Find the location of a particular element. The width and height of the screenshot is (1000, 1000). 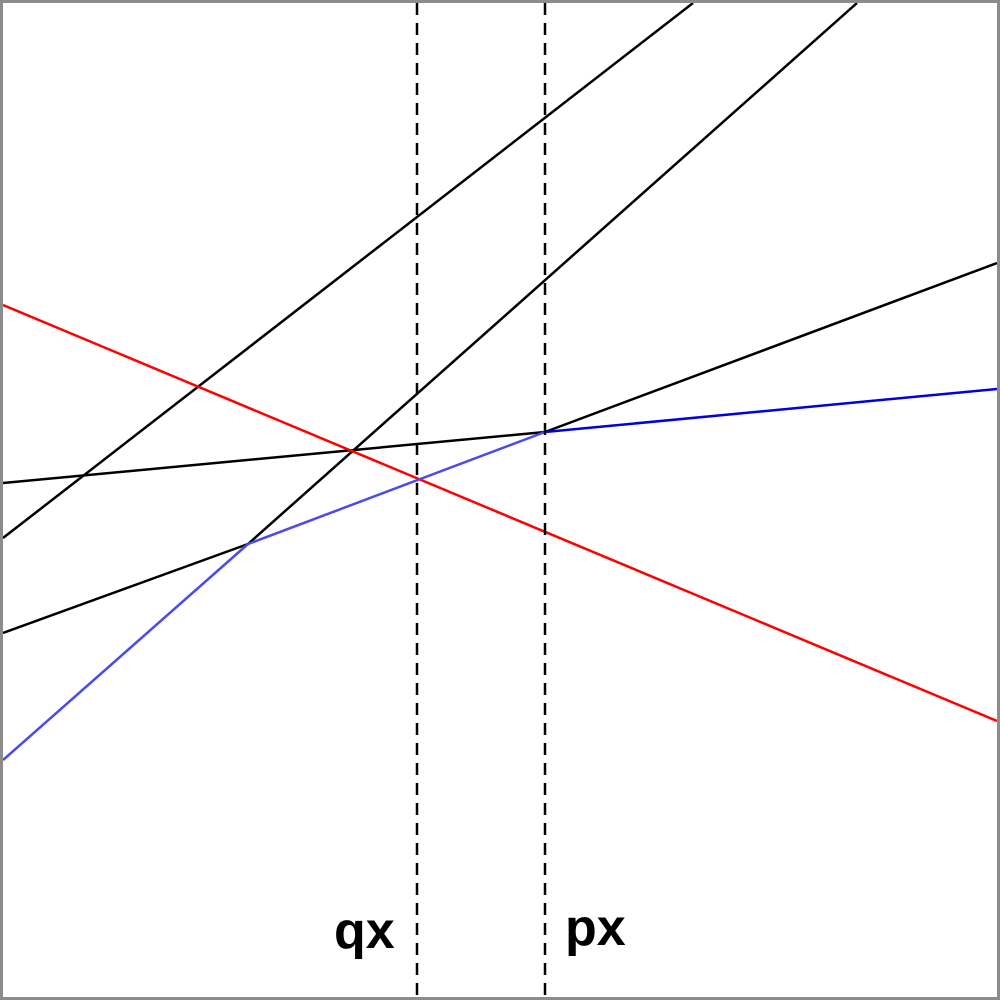

qx-label: qx is located at coordinates (364, 931).